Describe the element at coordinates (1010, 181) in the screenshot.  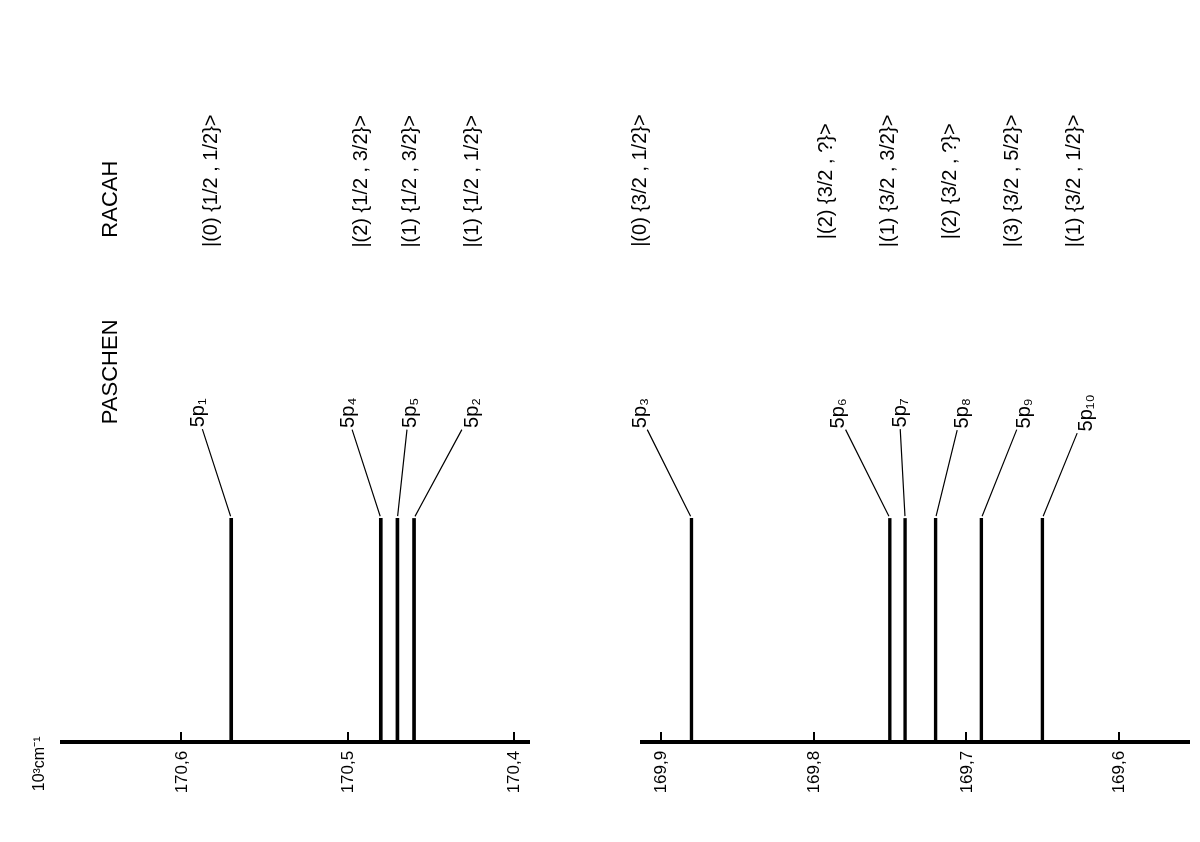
I see `text: |(3) {3/2 , 5/2}>` at that location.